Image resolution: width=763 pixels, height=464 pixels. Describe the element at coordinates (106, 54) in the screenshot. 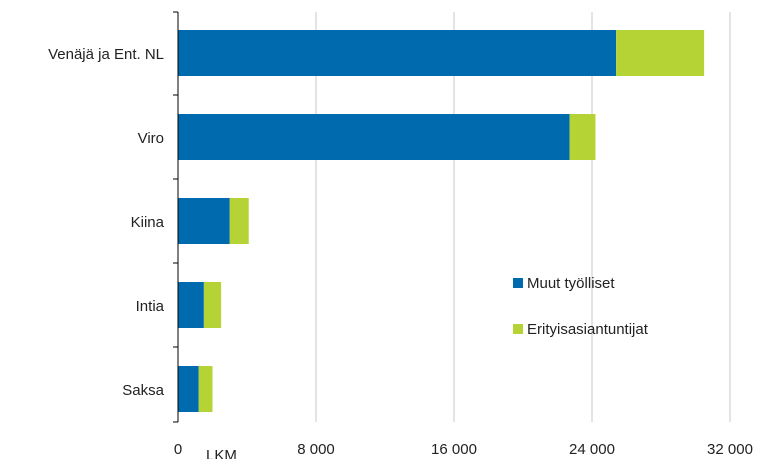

I see `category-label-0: Venäjä ja Ent. NL` at that location.